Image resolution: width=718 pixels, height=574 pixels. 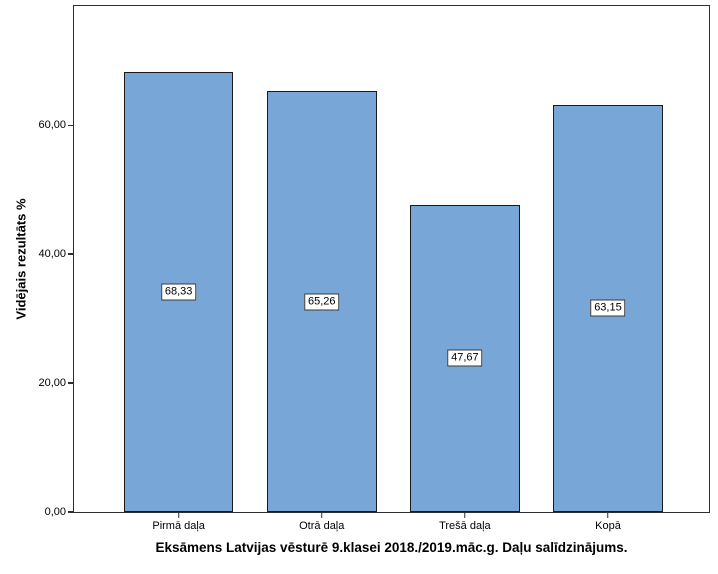 I want to click on bar-value-label: 63,15, so click(x=608, y=308).